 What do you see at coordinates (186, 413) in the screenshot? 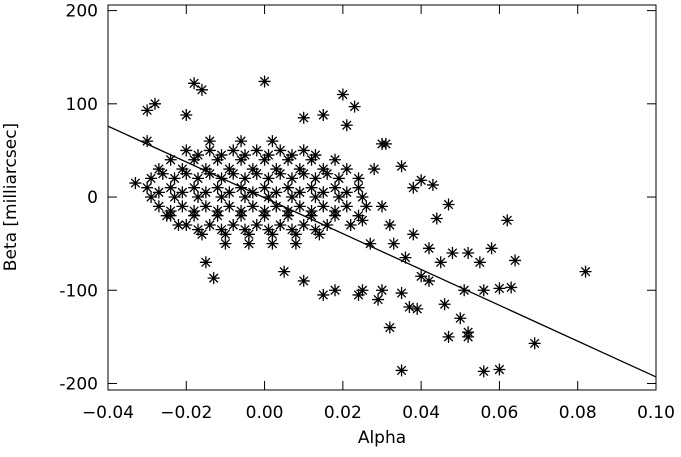
I see `x-tick-label: −0.02` at bounding box center [186, 413].